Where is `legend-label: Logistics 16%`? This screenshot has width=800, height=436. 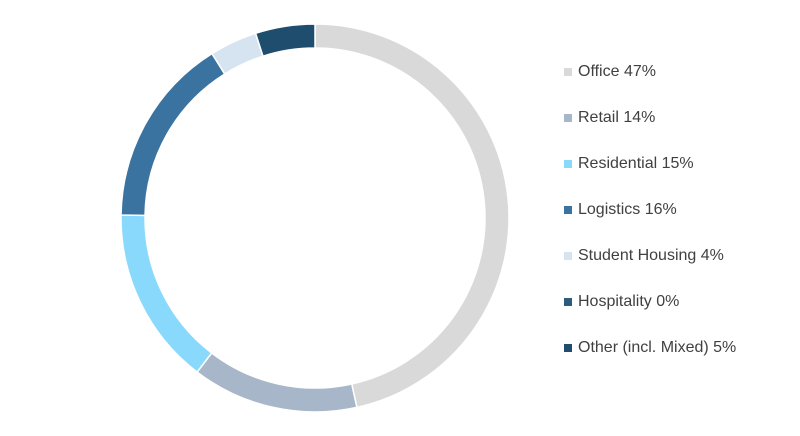 legend-label: Logistics 16% is located at coordinates (627, 209).